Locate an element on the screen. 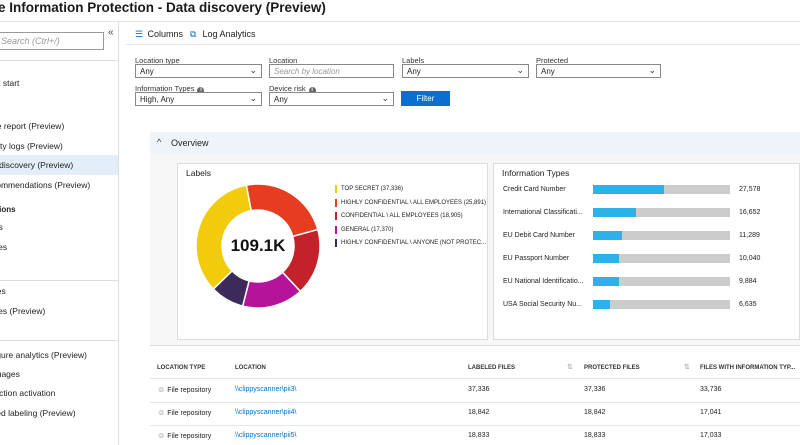 Image resolution: width=800 pixels, height=445 pixels. search-input: Search (Ctrl+/) is located at coordinates (52, 41).